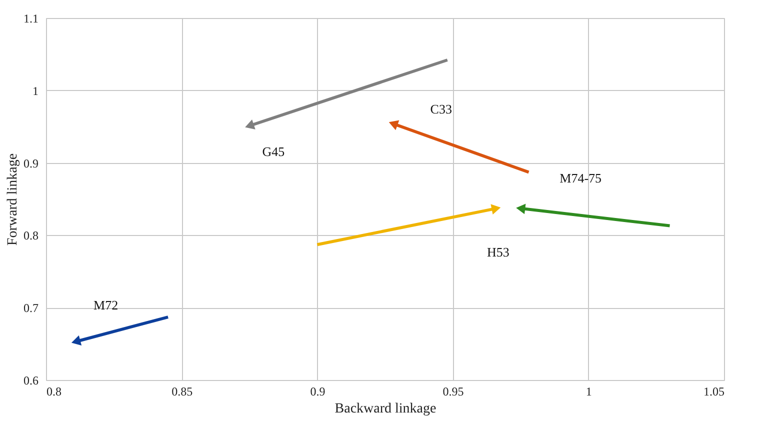 This screenshot has width=761, height=437. I want to click on series-label: M72, so click(106, 305).